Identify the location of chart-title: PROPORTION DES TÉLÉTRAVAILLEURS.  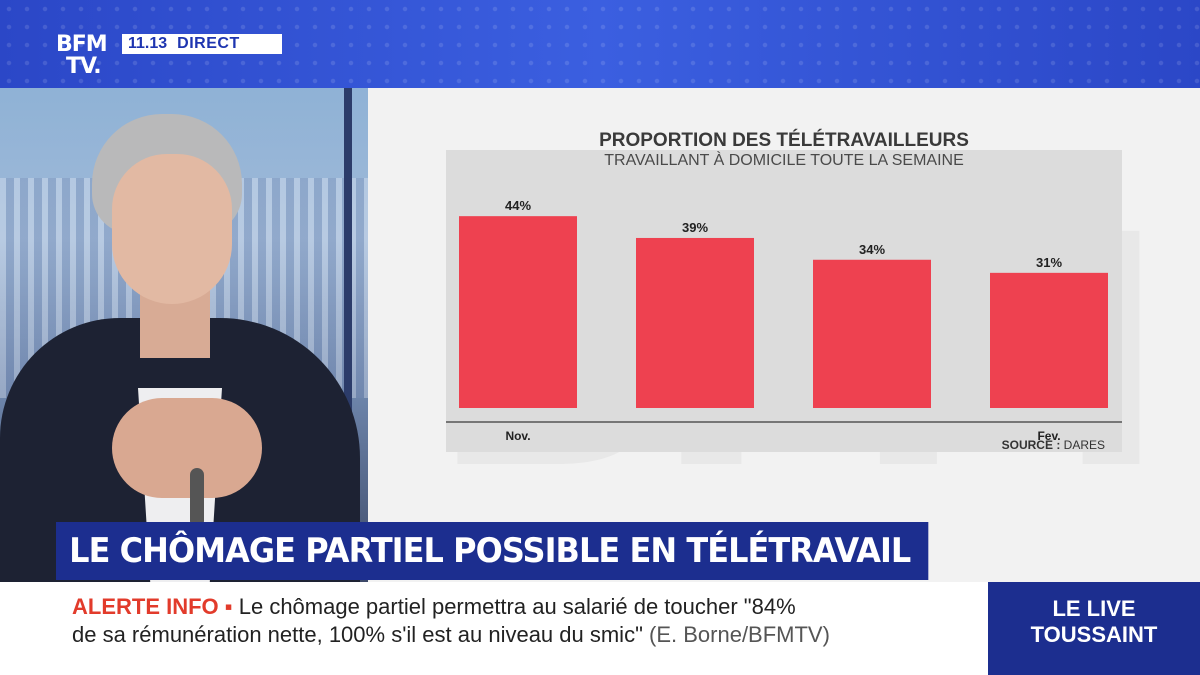
(784, 140).